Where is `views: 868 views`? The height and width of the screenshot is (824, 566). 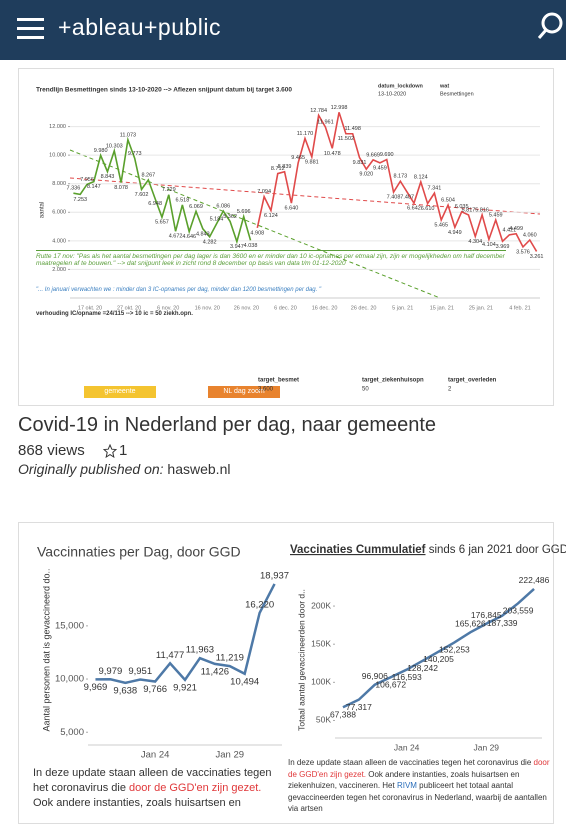 views: 868 views is located at coordinates (51, 450).